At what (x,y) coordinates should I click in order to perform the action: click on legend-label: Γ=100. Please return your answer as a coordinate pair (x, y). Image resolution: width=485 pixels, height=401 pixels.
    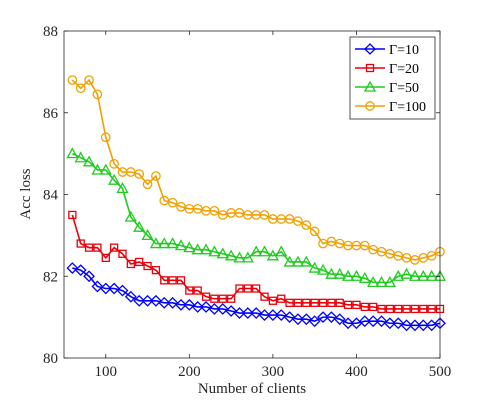
    Looking at the image, I should click on (407, 107).